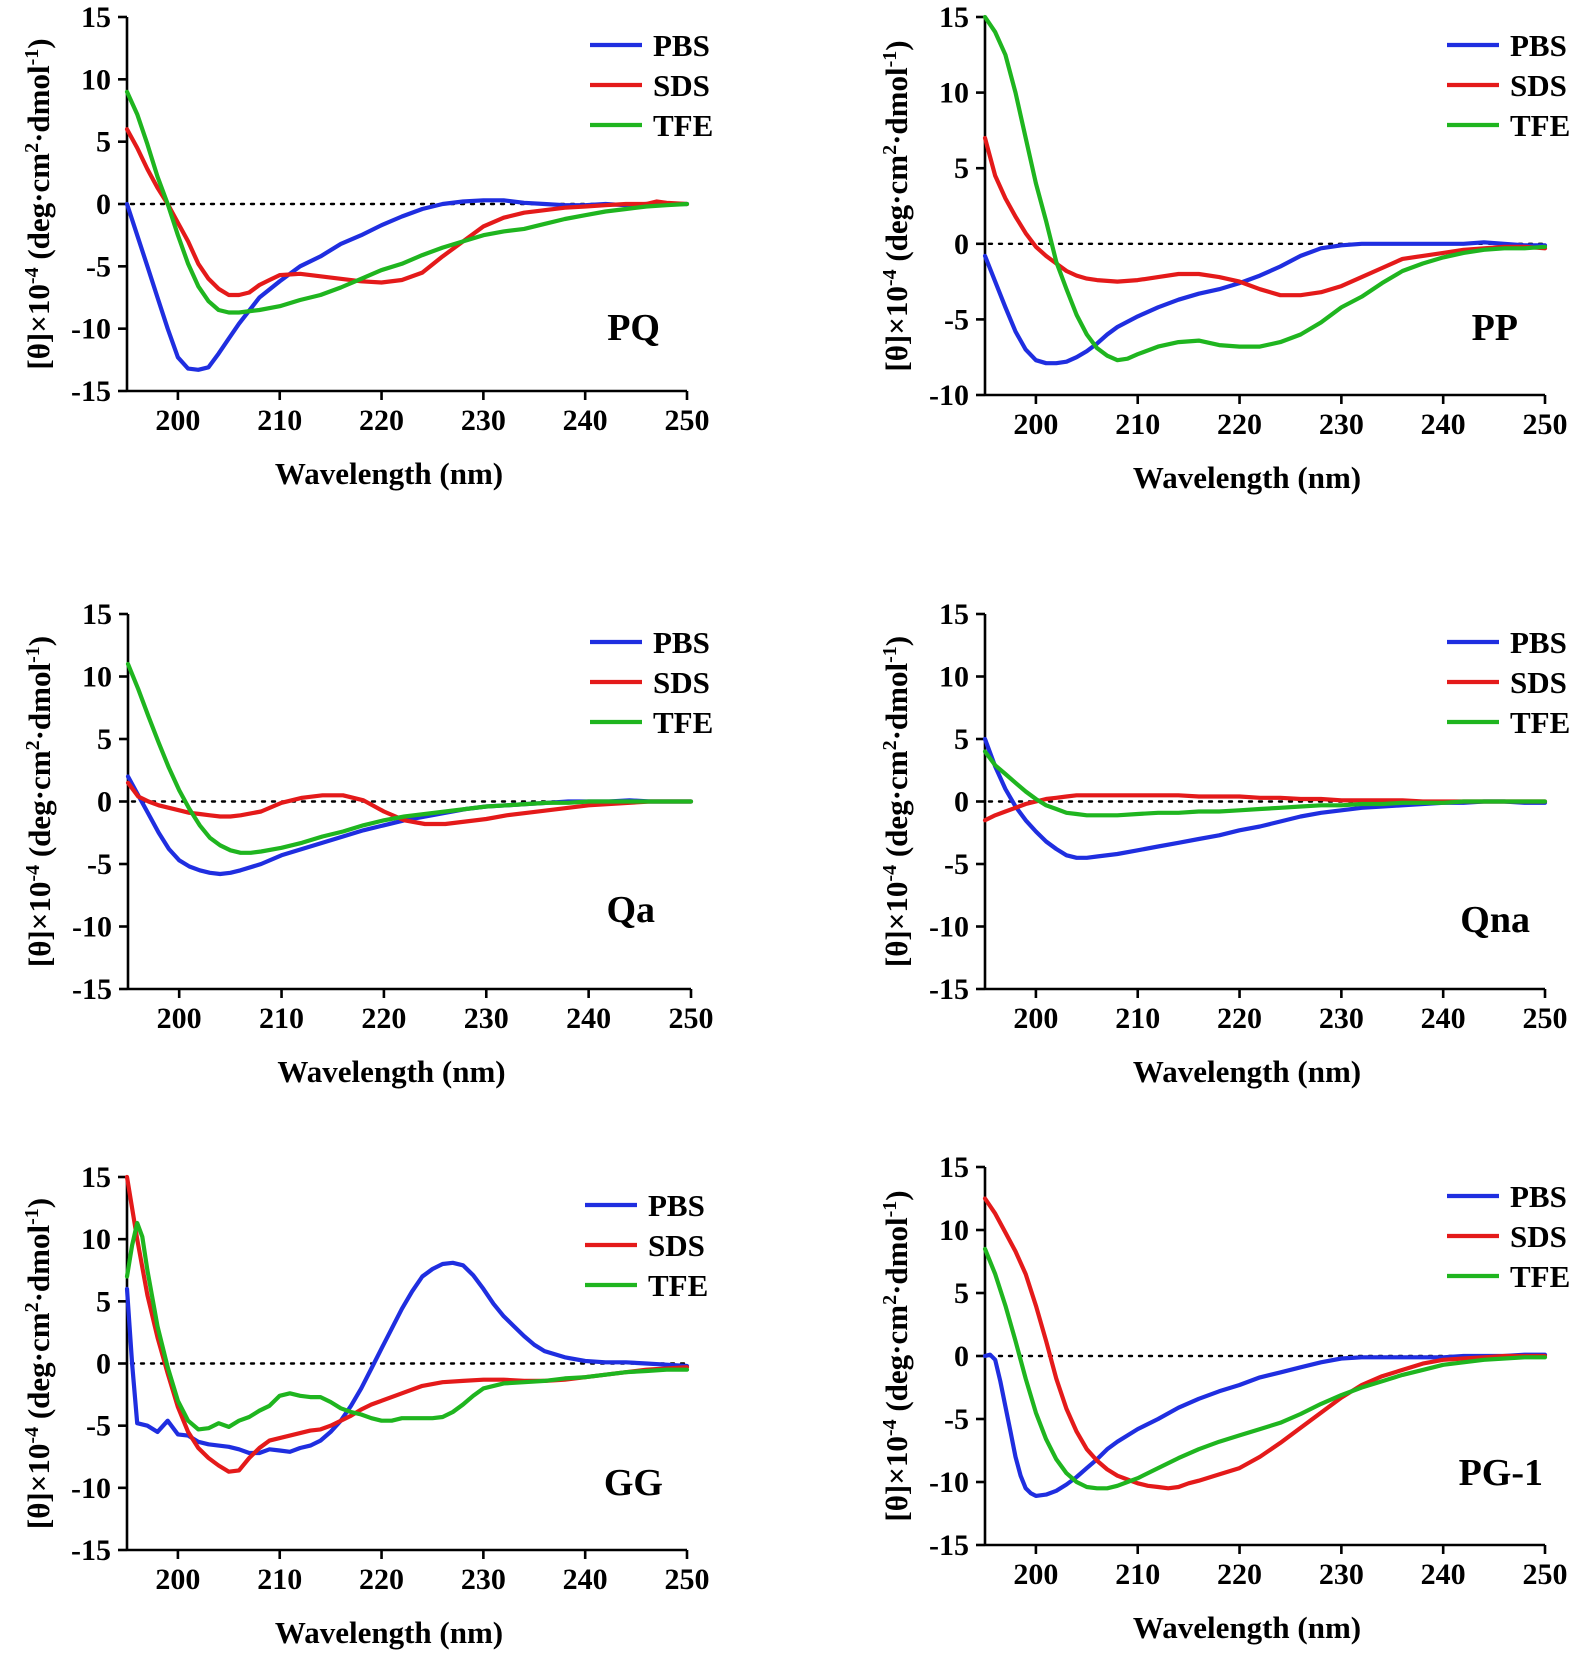 This screenshot has width=1589, height=1664. I want to click on panel-label: Qa, so click(630, 910).